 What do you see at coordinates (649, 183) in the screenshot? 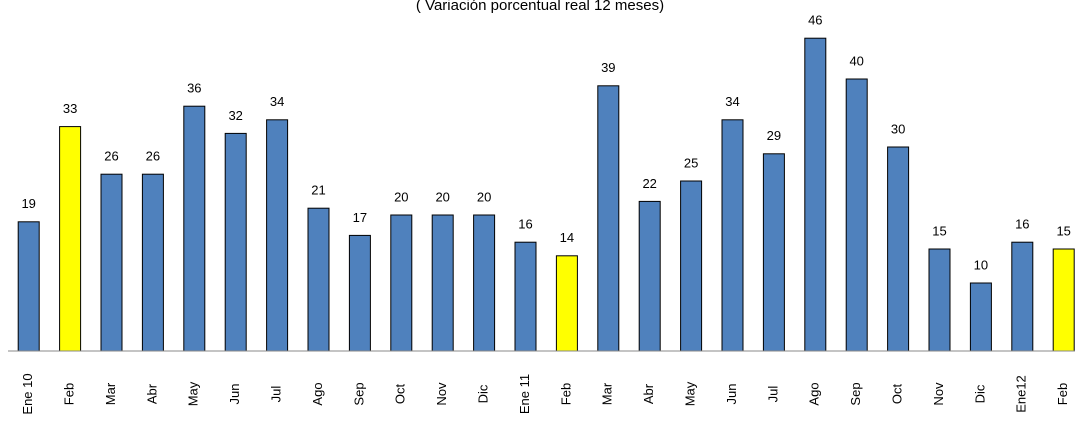
I see `value-label: 22` at bounding box center [649, 183].